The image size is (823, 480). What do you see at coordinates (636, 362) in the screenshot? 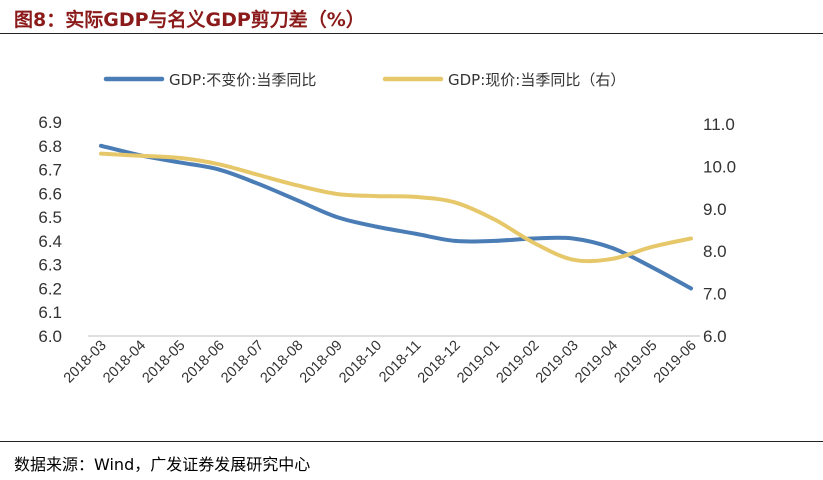
I see `x-tick-label: 2019-05` at bounding box center [636, 362].